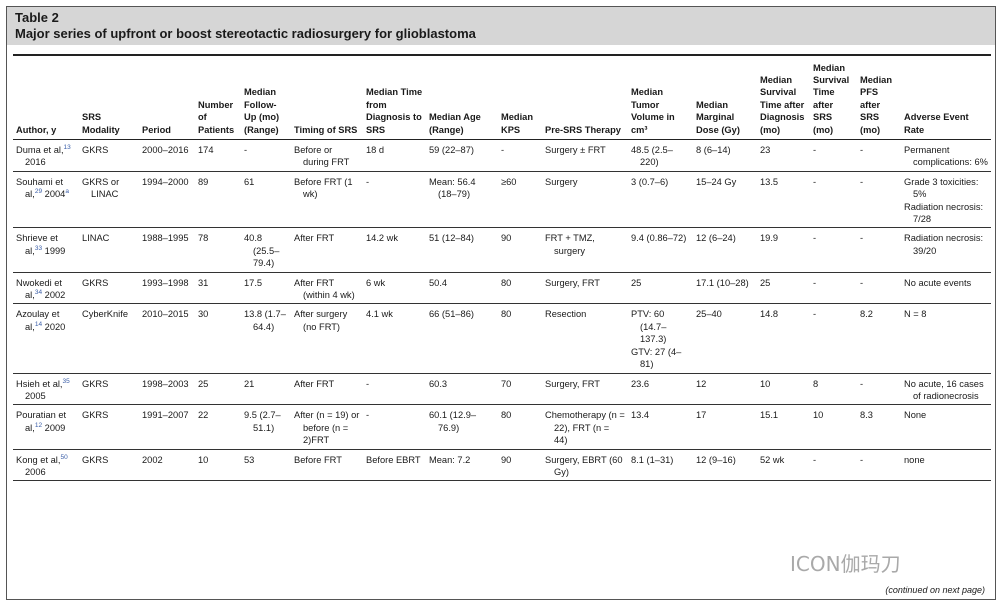 This screenshot has width=1004, height=606. I want to click on table-cell: Mean: 56.4 (18–79), so click(462, 200).